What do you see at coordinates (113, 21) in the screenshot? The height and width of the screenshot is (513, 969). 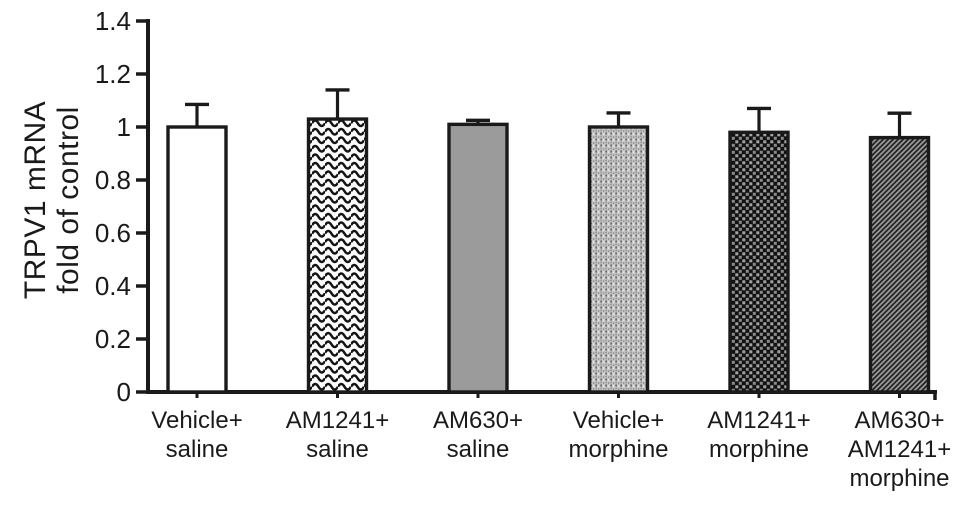 I see `y-tick-label: 1.4` at bounding box center [113, 21].